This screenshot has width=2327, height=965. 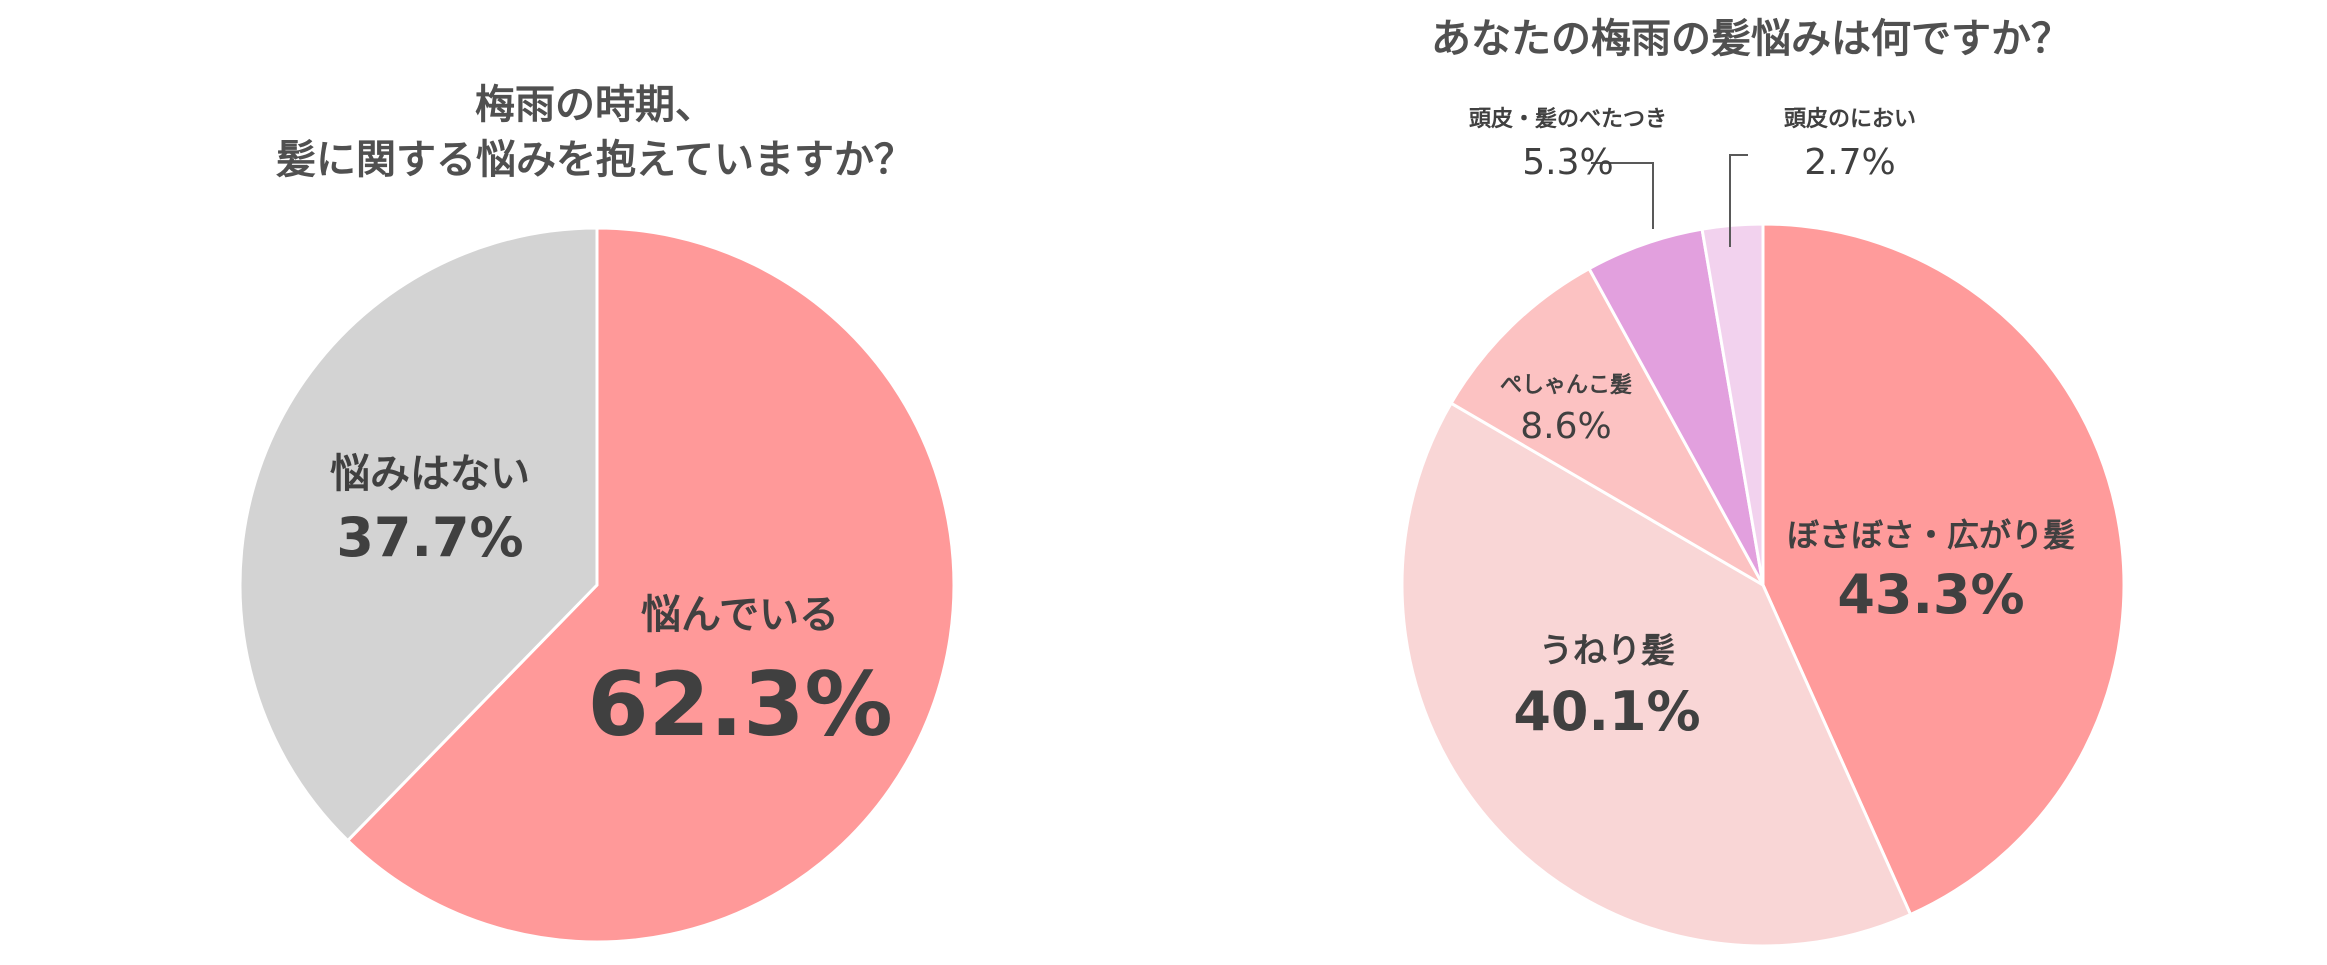 What do you see at coordinates (1607, 651) in the screenshot?
I see `chart-2-slice-label-wavy: うねり髪` at bounding box center [1607, 651].